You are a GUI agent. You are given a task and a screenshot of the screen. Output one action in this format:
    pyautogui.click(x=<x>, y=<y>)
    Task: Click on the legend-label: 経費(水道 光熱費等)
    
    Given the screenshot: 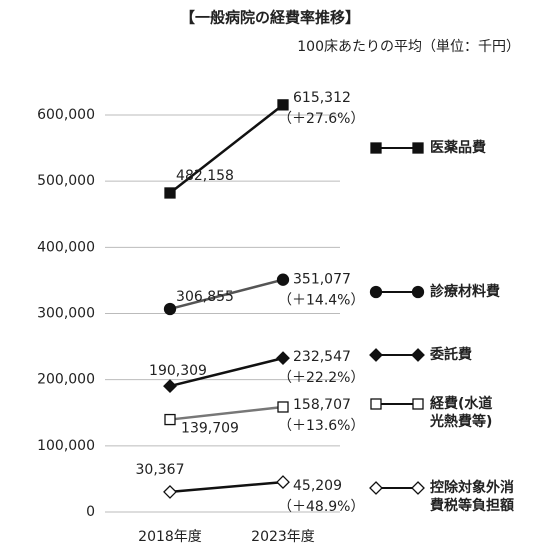 What is the action you would take?
    pyautogui.click(x=461, y=413)
    